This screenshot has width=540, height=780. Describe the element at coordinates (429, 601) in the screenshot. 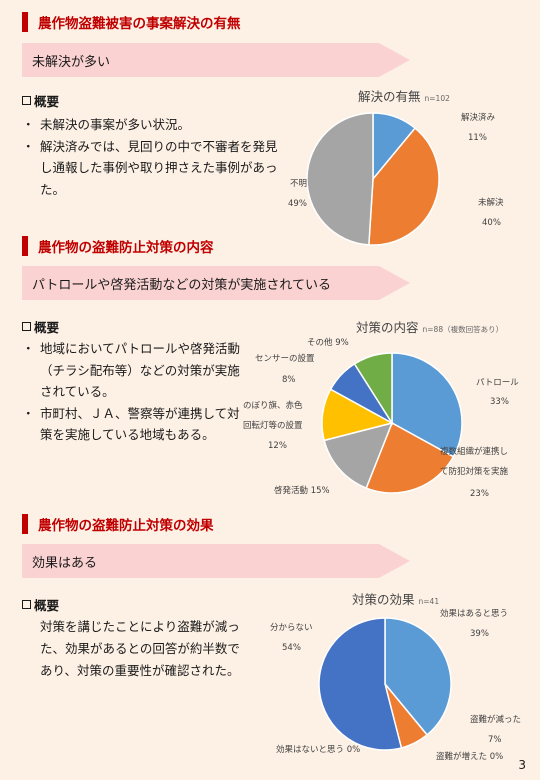

I see `chart-sample-size: n=41` at that location.